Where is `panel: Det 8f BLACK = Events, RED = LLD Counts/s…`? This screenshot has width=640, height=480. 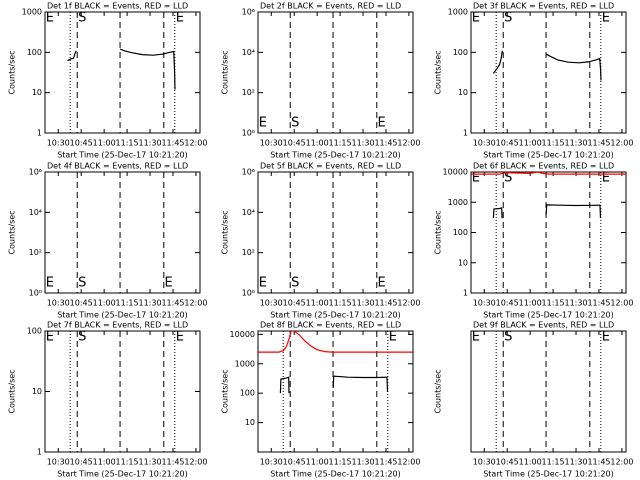 panel: Det 8f BLACK = Events, RED = LLD Counts/s… is located at coordinates (321, 400).